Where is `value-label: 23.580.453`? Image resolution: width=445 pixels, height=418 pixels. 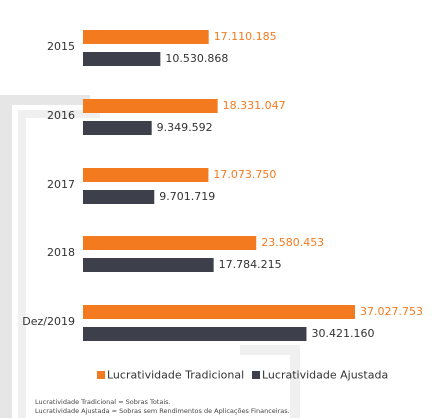 value-label: 23.580.453 is located at coordinates (292, 242).